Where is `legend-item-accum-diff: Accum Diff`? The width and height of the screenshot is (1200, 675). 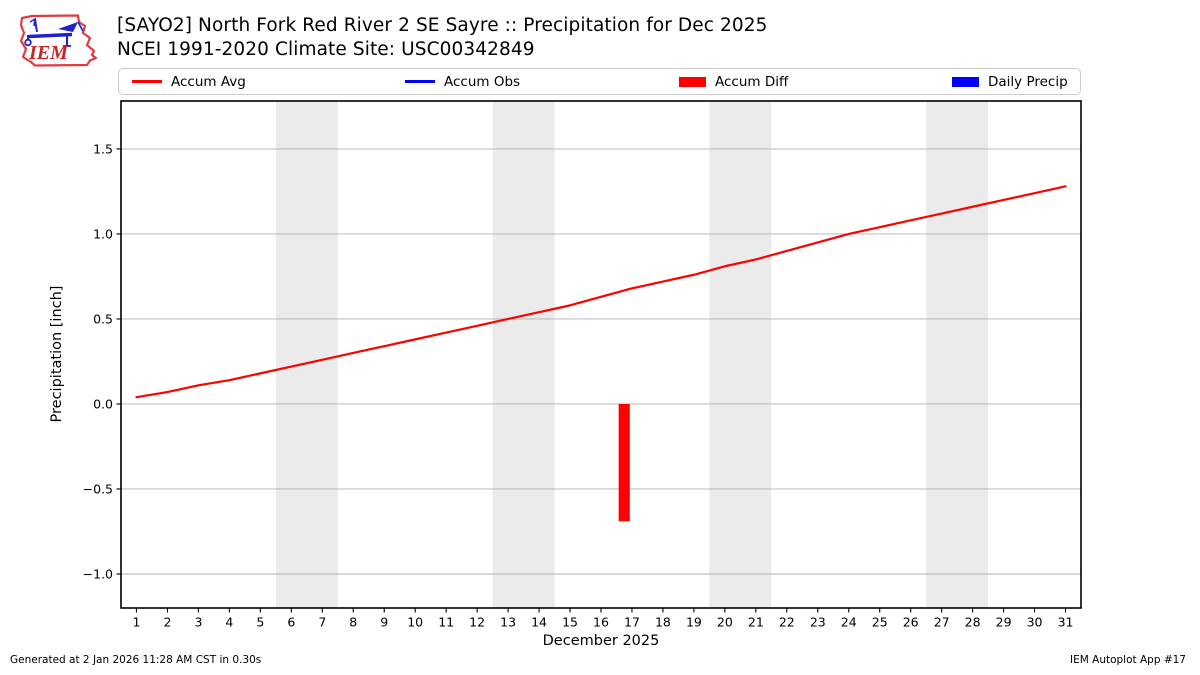
legend-item-accum-diff: Accum Diff is located at coordinates (733, 81).